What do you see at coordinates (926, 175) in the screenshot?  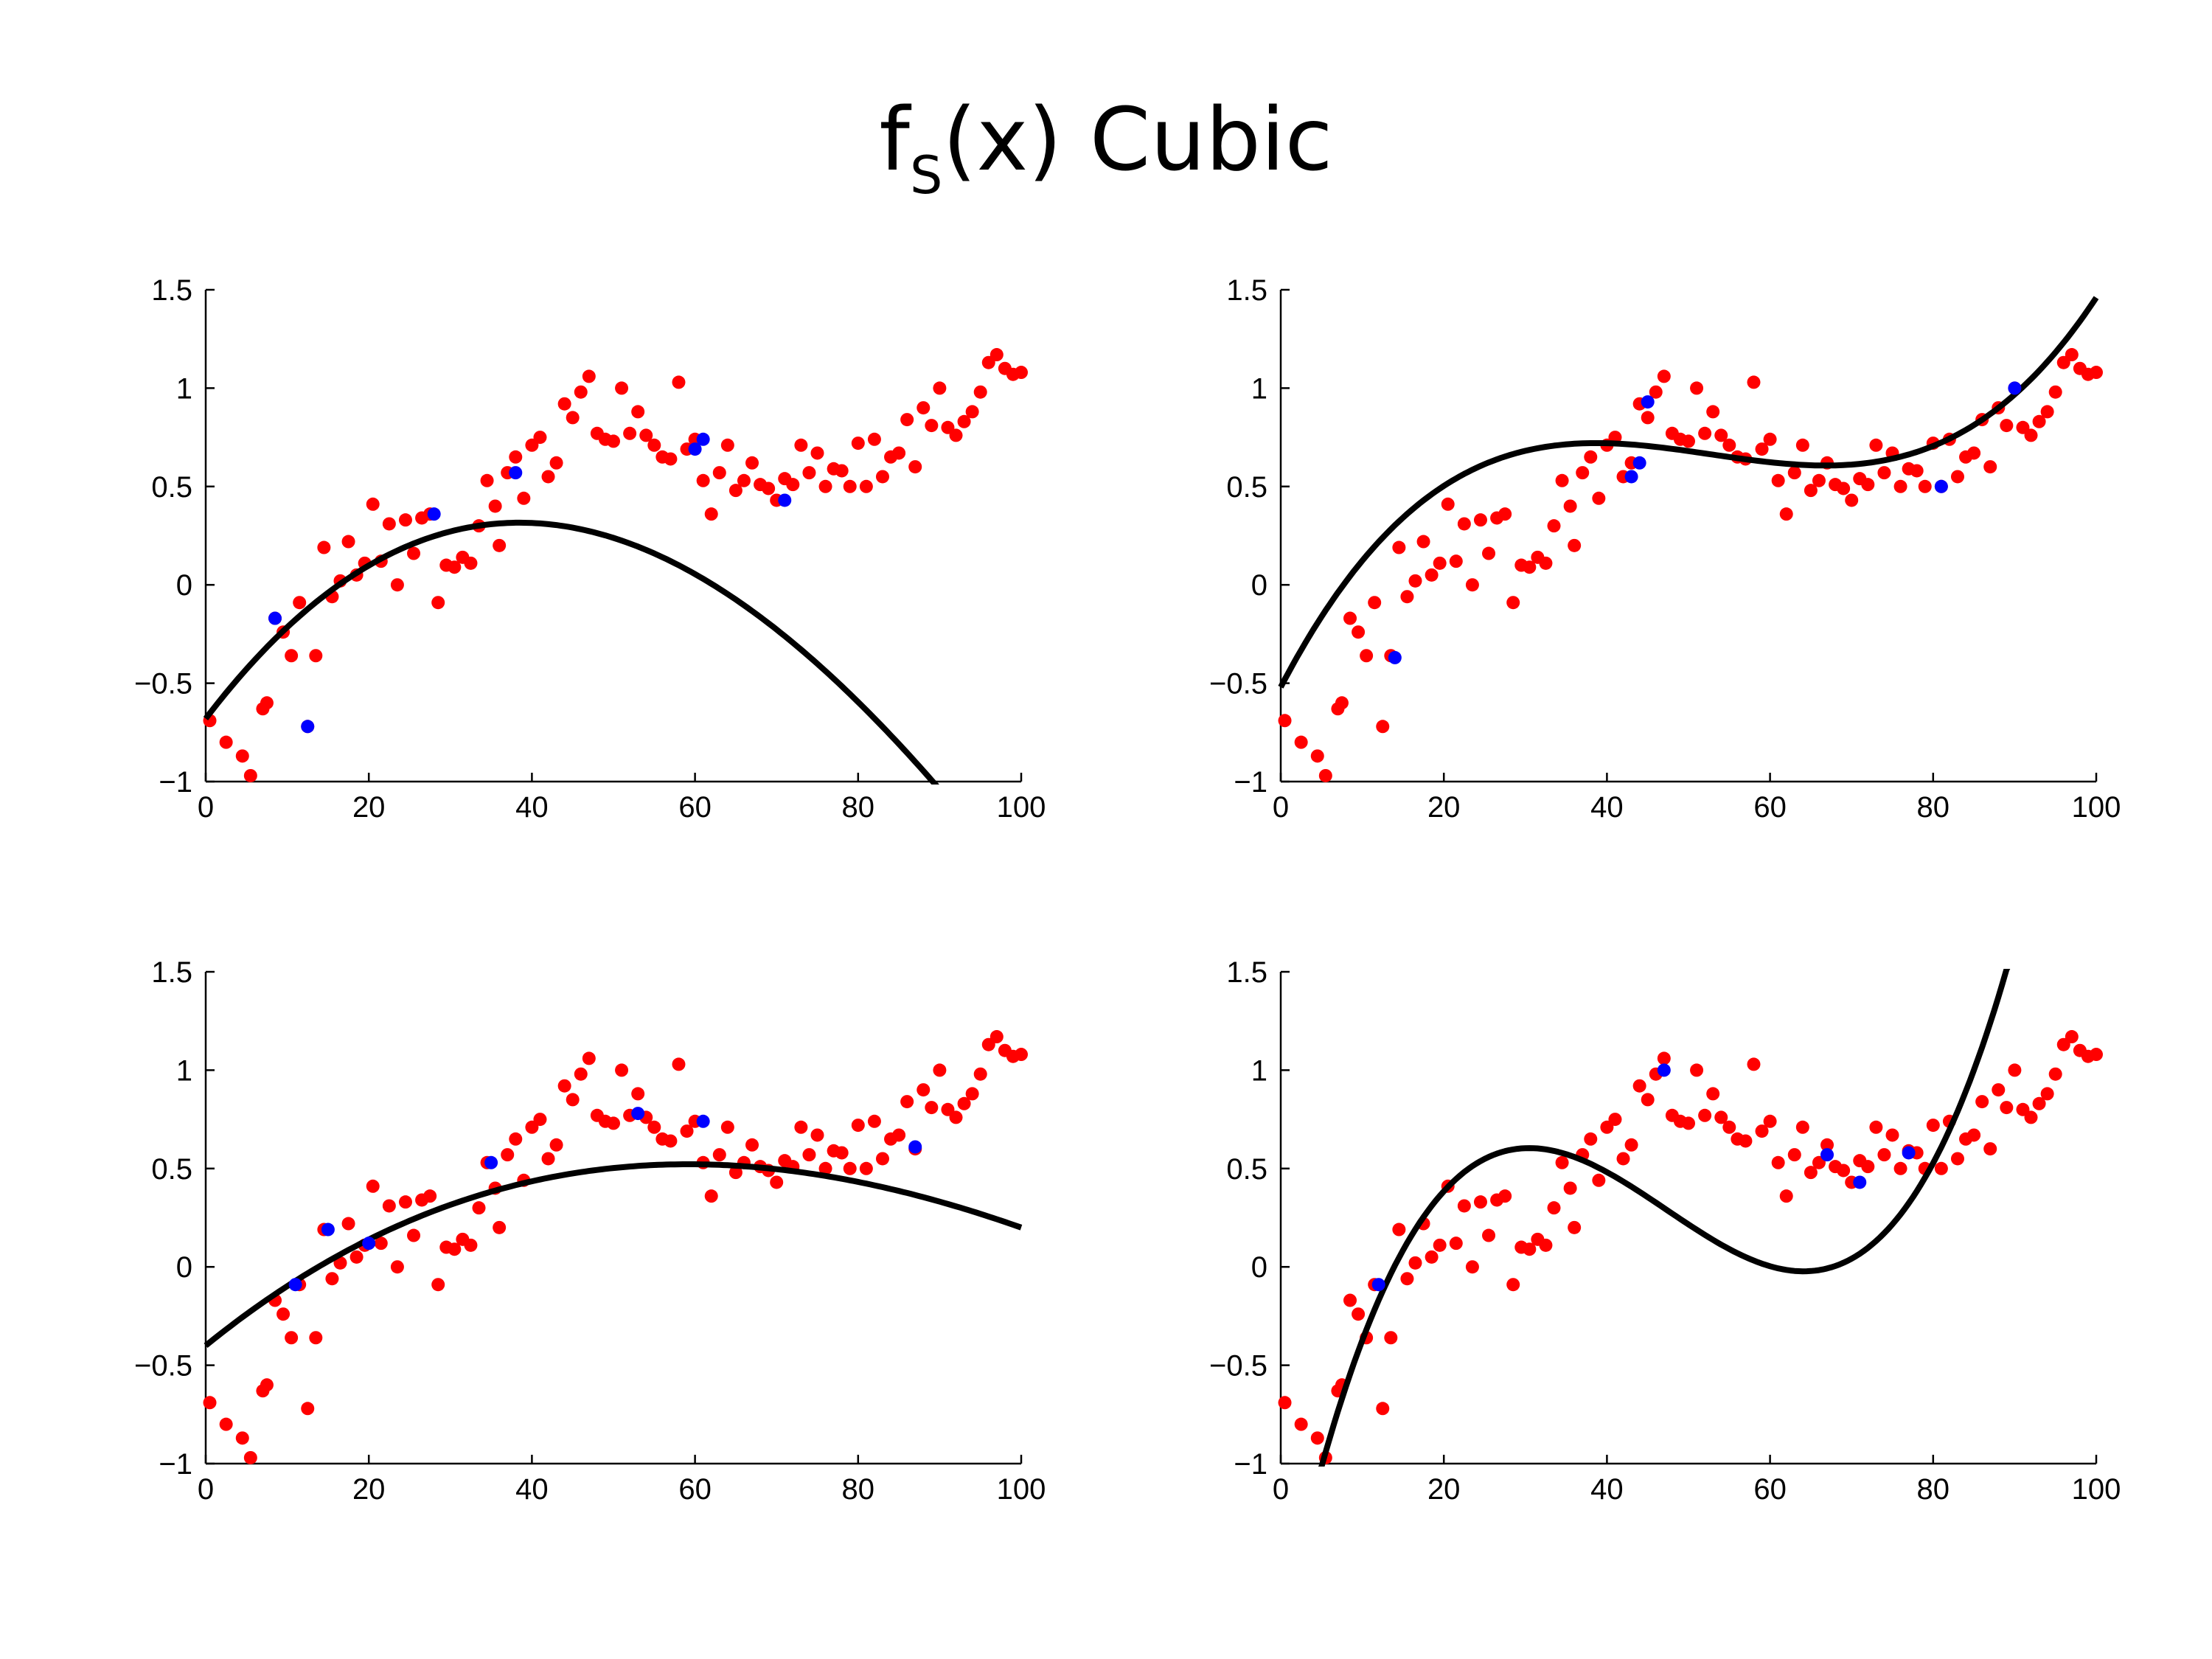 I see `title-subscript: S` at bounding box center [926, 175].